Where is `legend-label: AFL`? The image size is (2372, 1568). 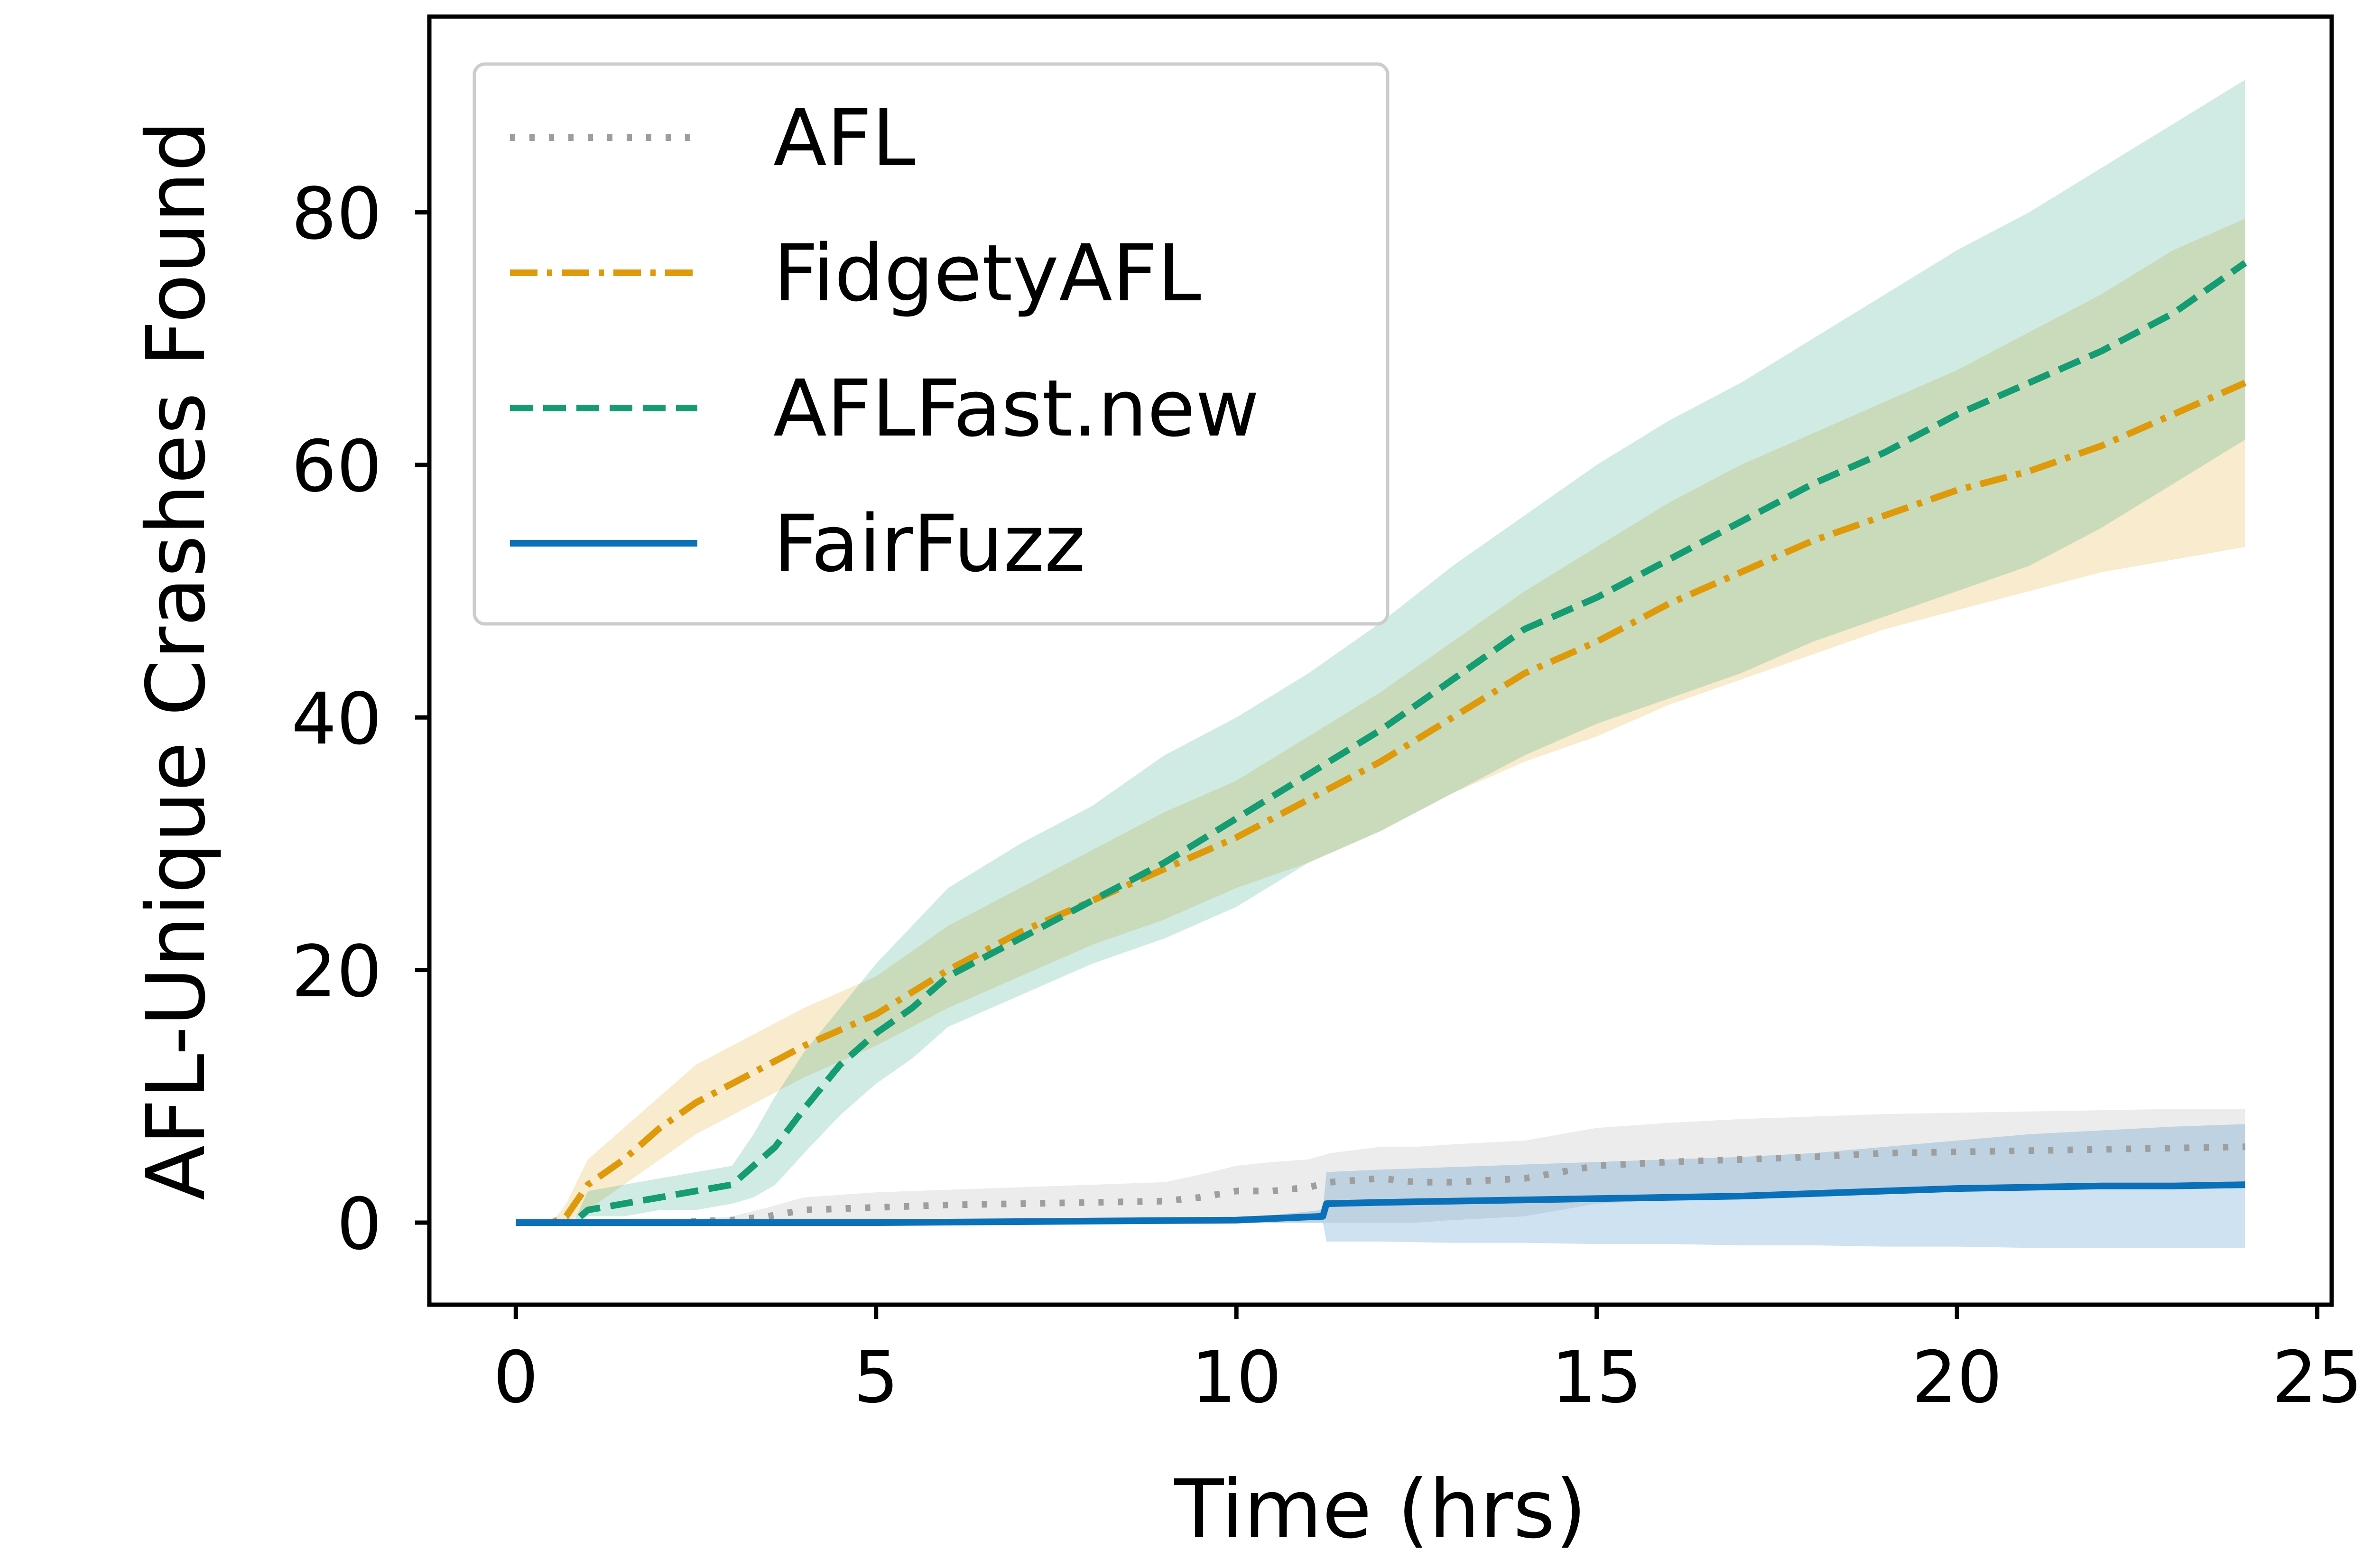 legend-label: AFL is located at coordinates (844, 138).